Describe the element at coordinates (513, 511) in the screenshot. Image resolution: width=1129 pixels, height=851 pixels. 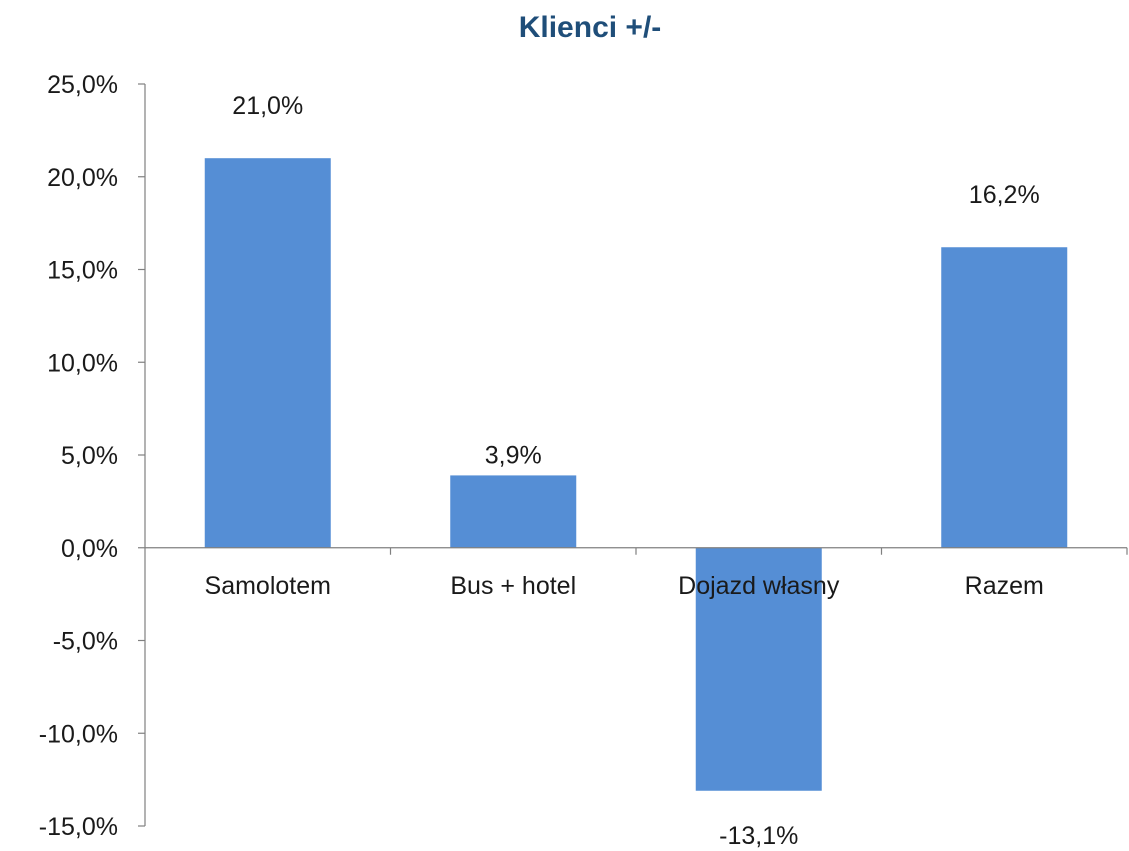
I see `bar-bus-hotel` at that location.